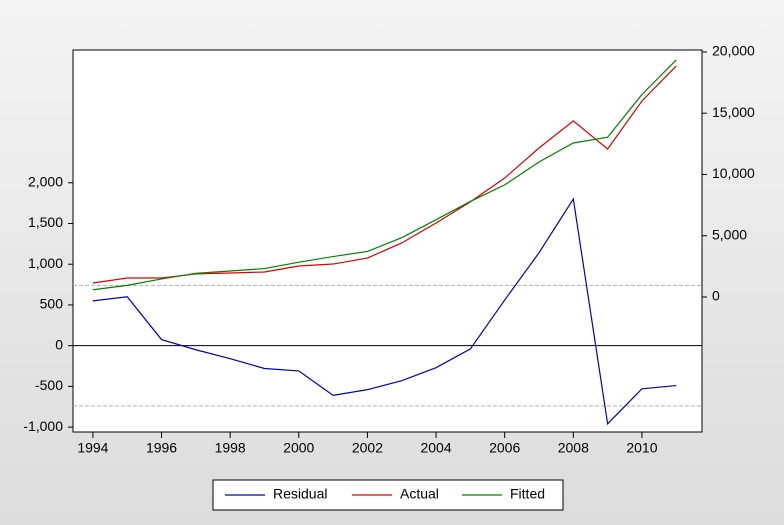 The height and width of the screenshot is (525, 784). Describe the element at coordinates (527, 494) in the screenshot. I see `legend-label: Fitted` at that location.